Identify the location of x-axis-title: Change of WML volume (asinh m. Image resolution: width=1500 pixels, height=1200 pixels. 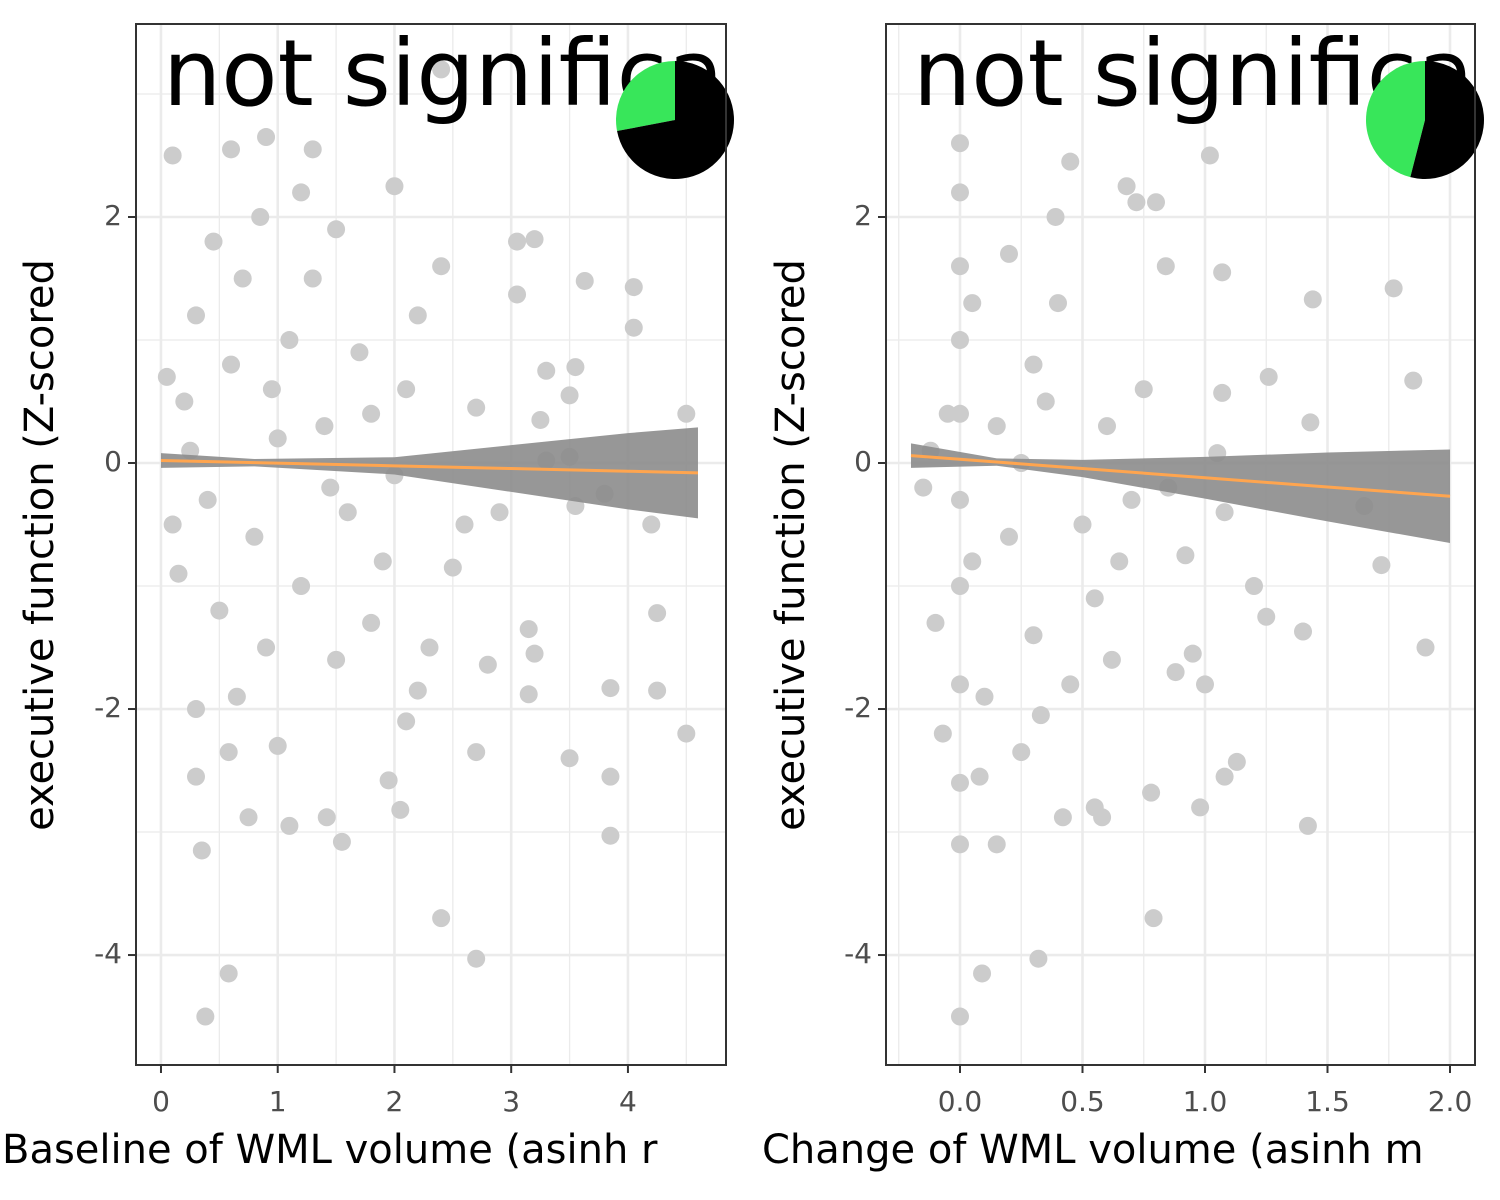
(1093, 1150).